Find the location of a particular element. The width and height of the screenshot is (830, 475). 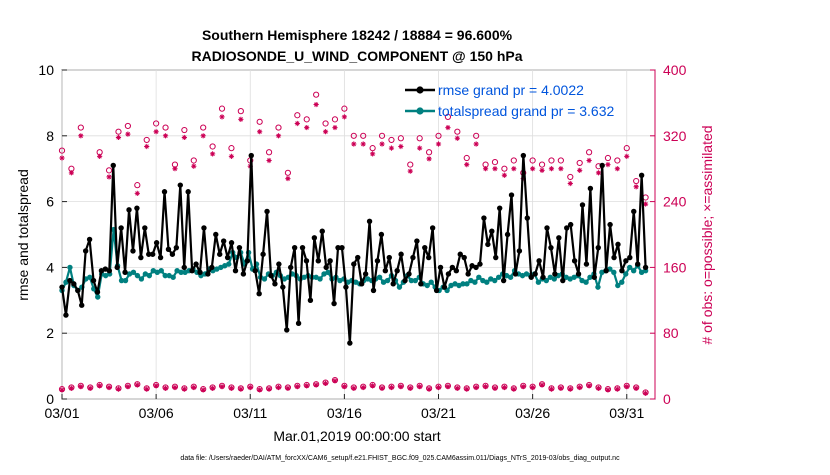

y-axis-right: 0 80 160 240 320 400 is located at coordinates (668, 234).